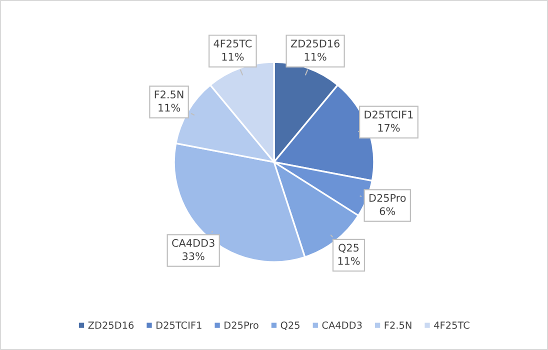  I want to click on slice-label: D25TCIF1, so click(388, 114).